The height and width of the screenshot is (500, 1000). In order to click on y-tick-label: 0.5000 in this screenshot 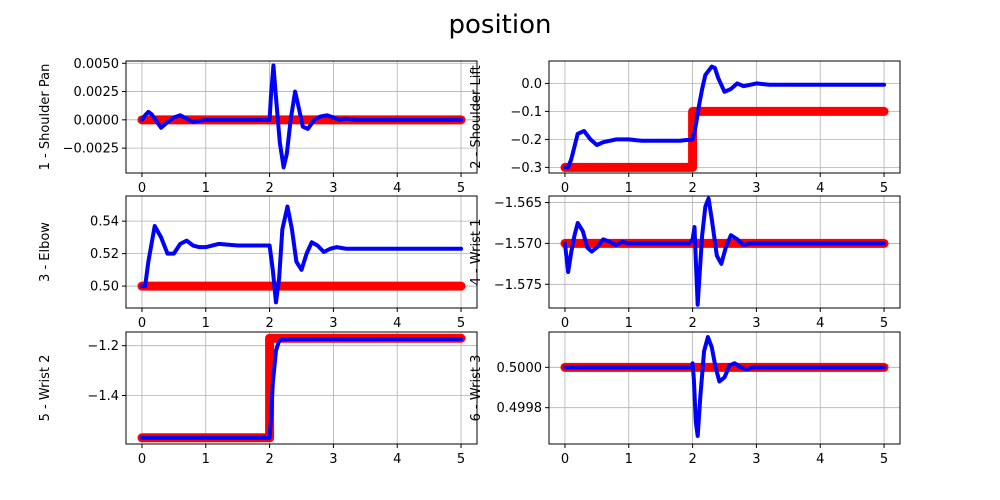, I will do `click(520, 368)`.